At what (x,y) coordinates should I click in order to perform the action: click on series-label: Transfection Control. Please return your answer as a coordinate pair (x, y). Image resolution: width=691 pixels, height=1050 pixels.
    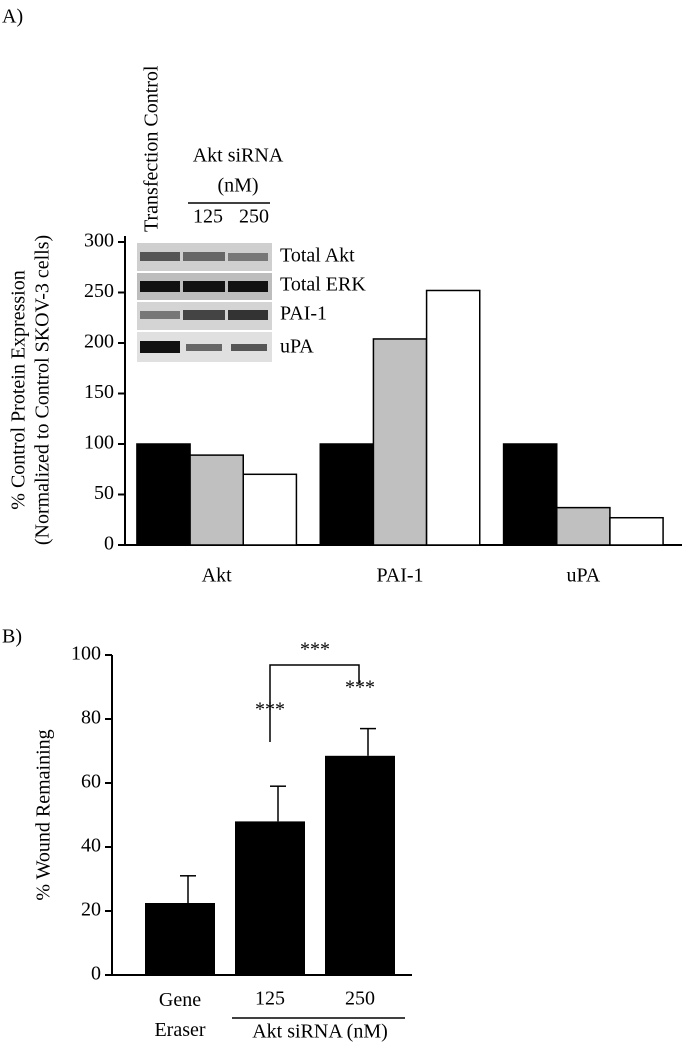
    Looking at the image, I should click on (152, 148).